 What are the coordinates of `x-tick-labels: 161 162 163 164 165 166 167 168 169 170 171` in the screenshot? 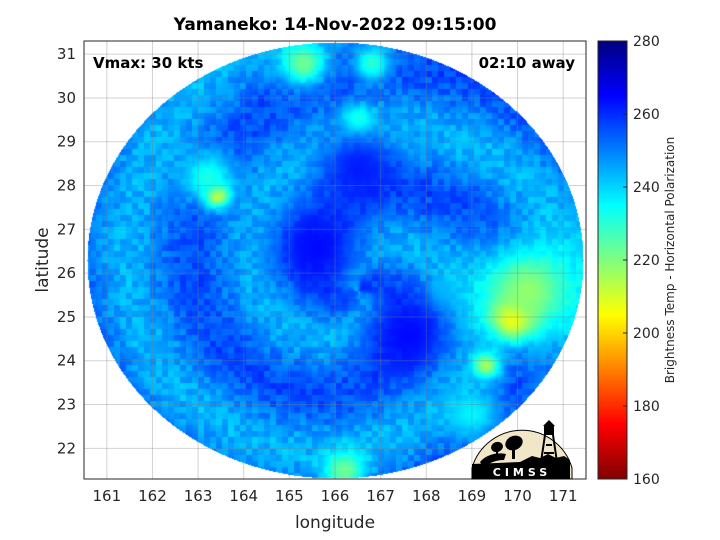 It's located at (334, 496).